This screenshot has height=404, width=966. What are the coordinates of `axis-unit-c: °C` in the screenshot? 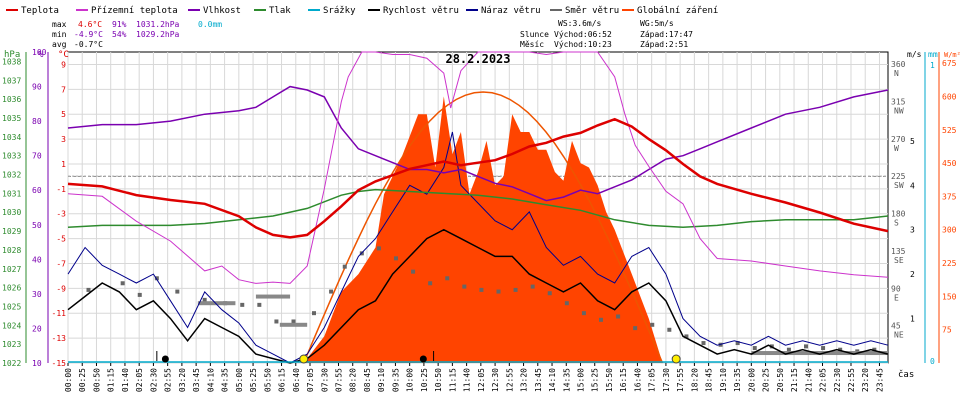 It's located at (63, 55).